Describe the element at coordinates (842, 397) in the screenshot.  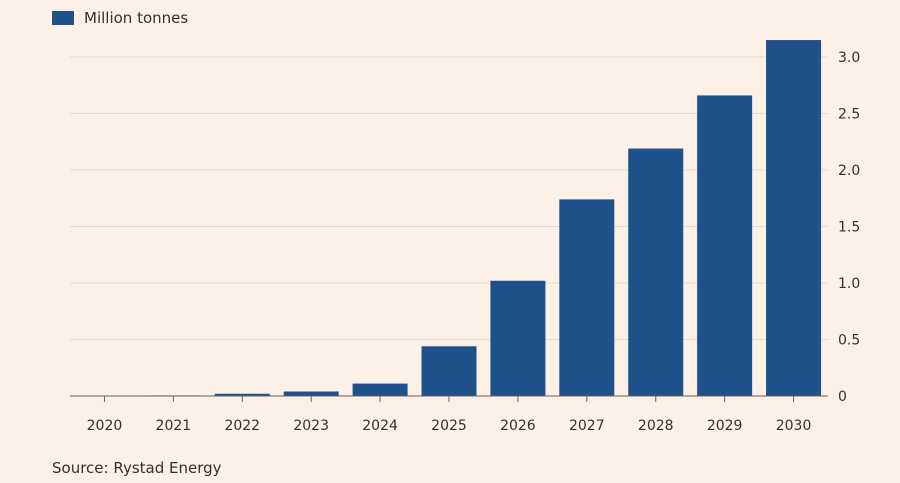
I see `y-tick-label: 0` at that location.